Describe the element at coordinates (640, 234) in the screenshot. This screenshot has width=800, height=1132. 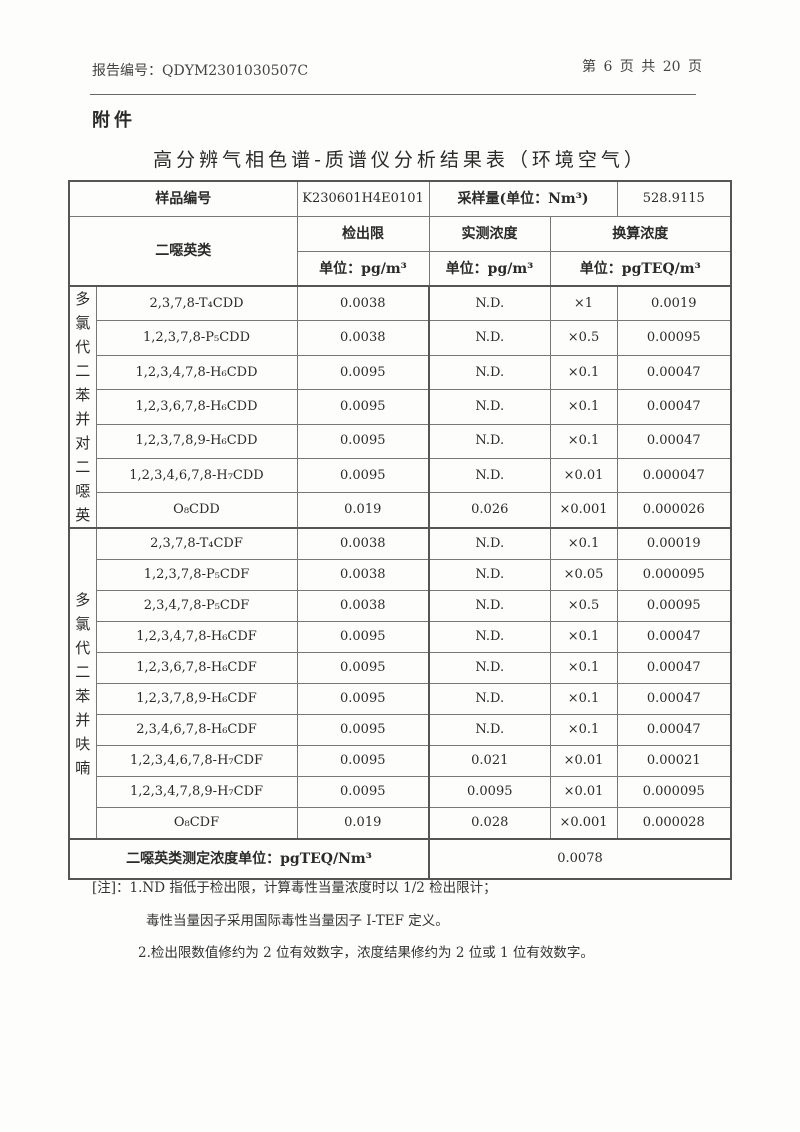
I see `converted-header: 换算浓度` at that location.